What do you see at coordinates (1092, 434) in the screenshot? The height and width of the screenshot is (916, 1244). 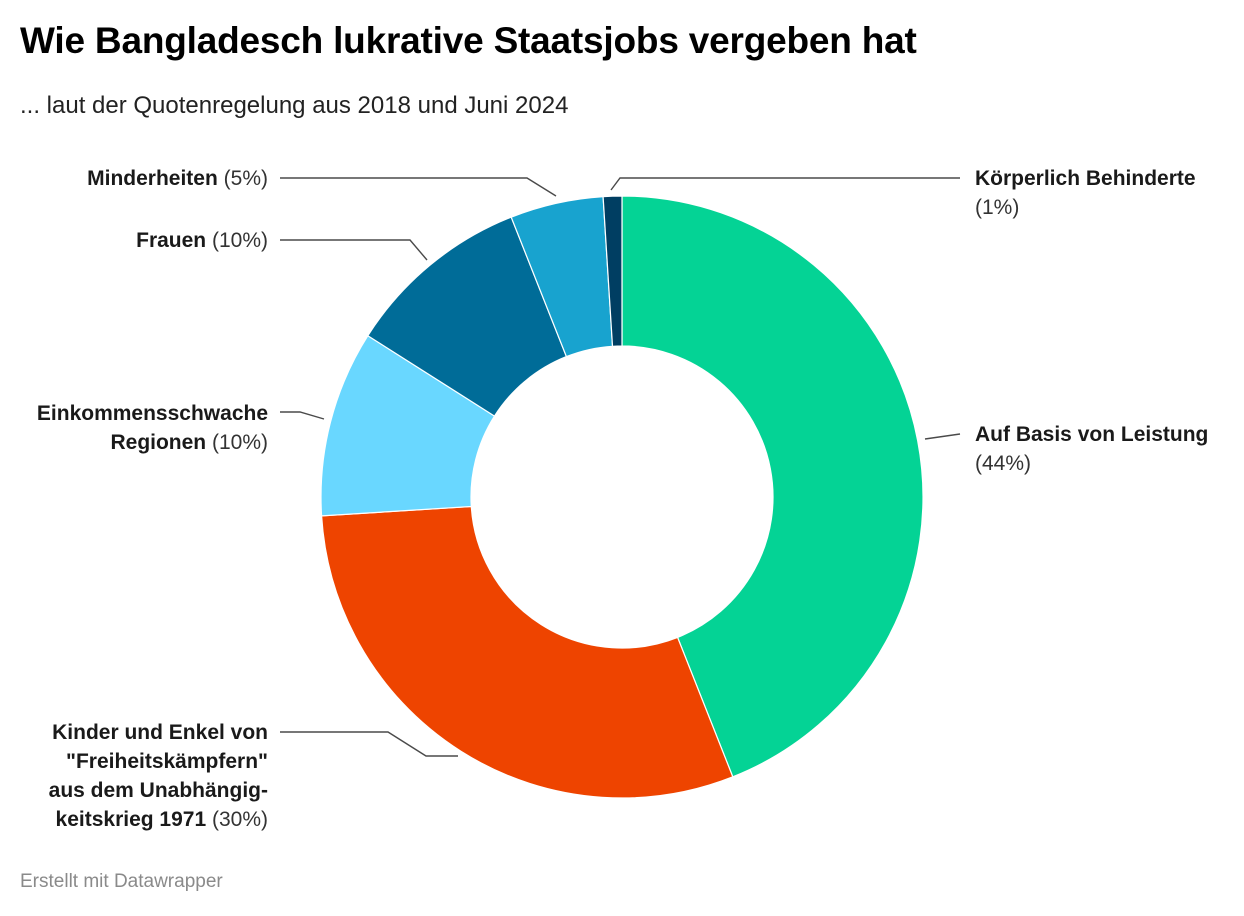 I see `slice-label-text: Auf Basis von Leistung` at bounding box center [1092, 434].